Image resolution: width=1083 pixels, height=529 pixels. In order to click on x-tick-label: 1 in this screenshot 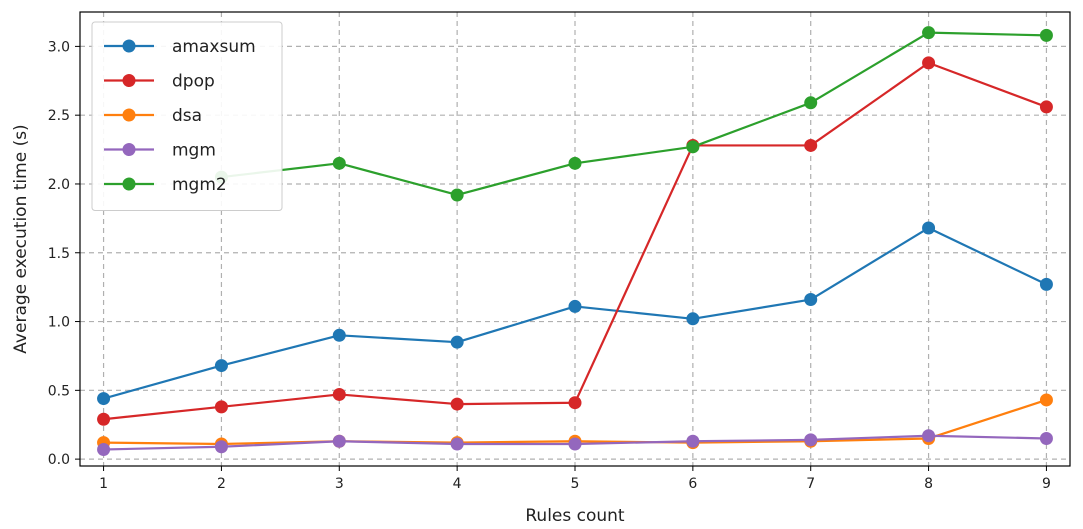, I will do `click(103, 484)`.